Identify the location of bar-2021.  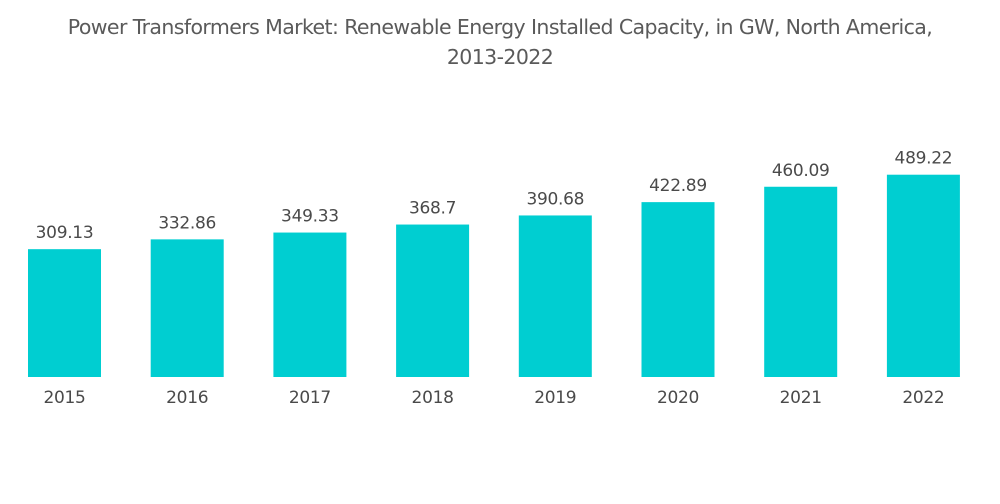
(801, 281).